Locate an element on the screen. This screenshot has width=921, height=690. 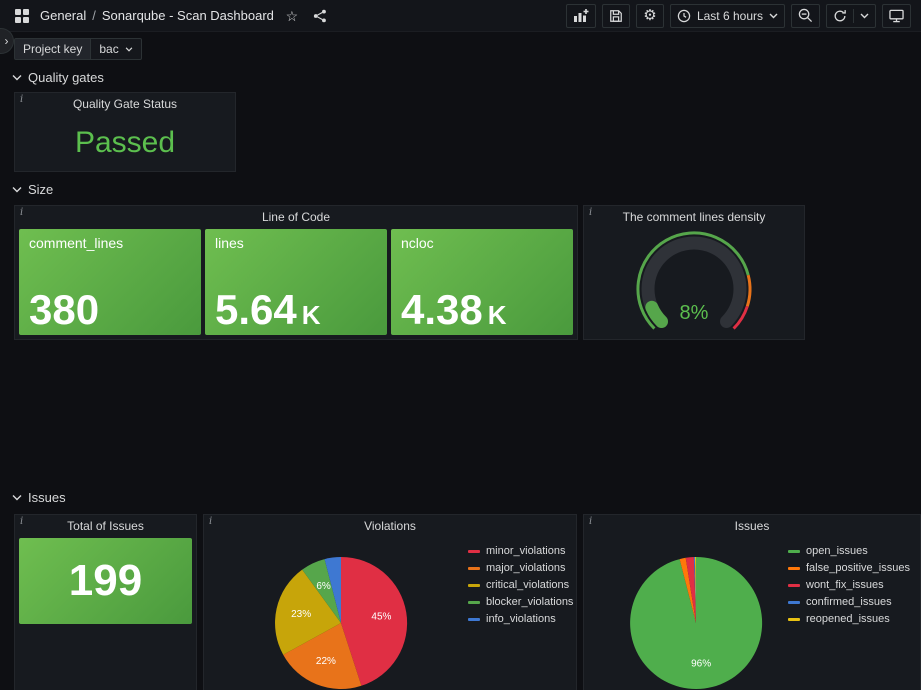
star-icon: ☆ is located at coordinates (292, 16).